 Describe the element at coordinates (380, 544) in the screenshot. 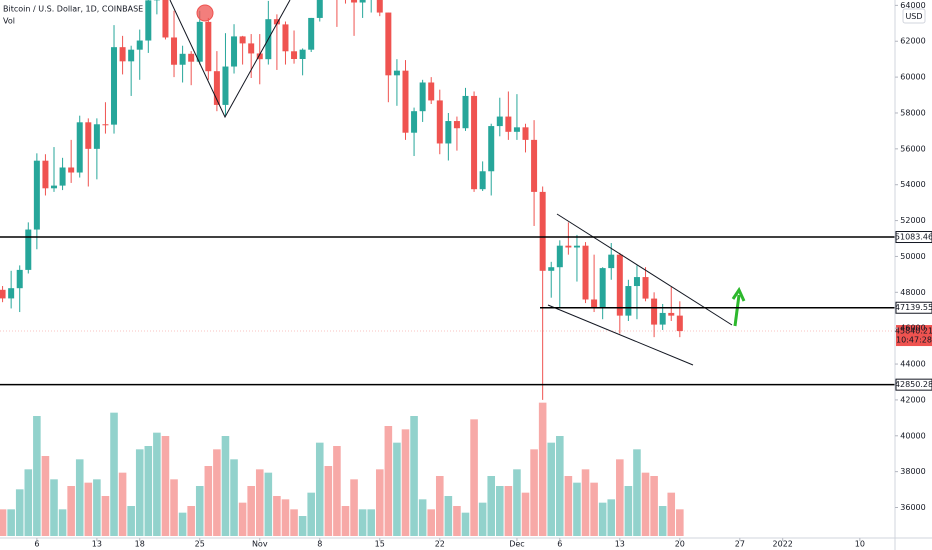

I see `x-tick-label: 15` at that location.